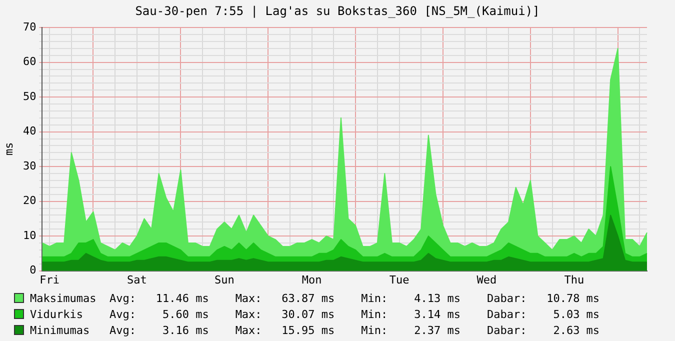  What do you see at coordinates (64, 298) in the screenshot?
I see `legend-label: Maksimumas` at bounding box center [64, 298].